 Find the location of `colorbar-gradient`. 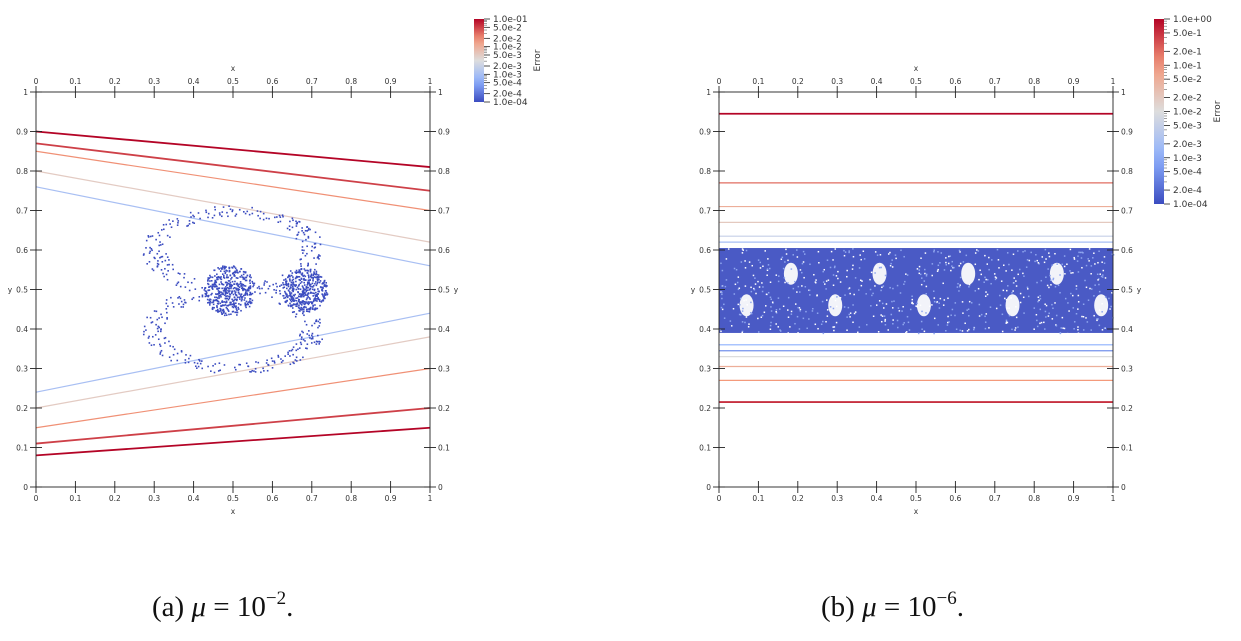

colorbar-gradient is located at coordinates (479, 60).